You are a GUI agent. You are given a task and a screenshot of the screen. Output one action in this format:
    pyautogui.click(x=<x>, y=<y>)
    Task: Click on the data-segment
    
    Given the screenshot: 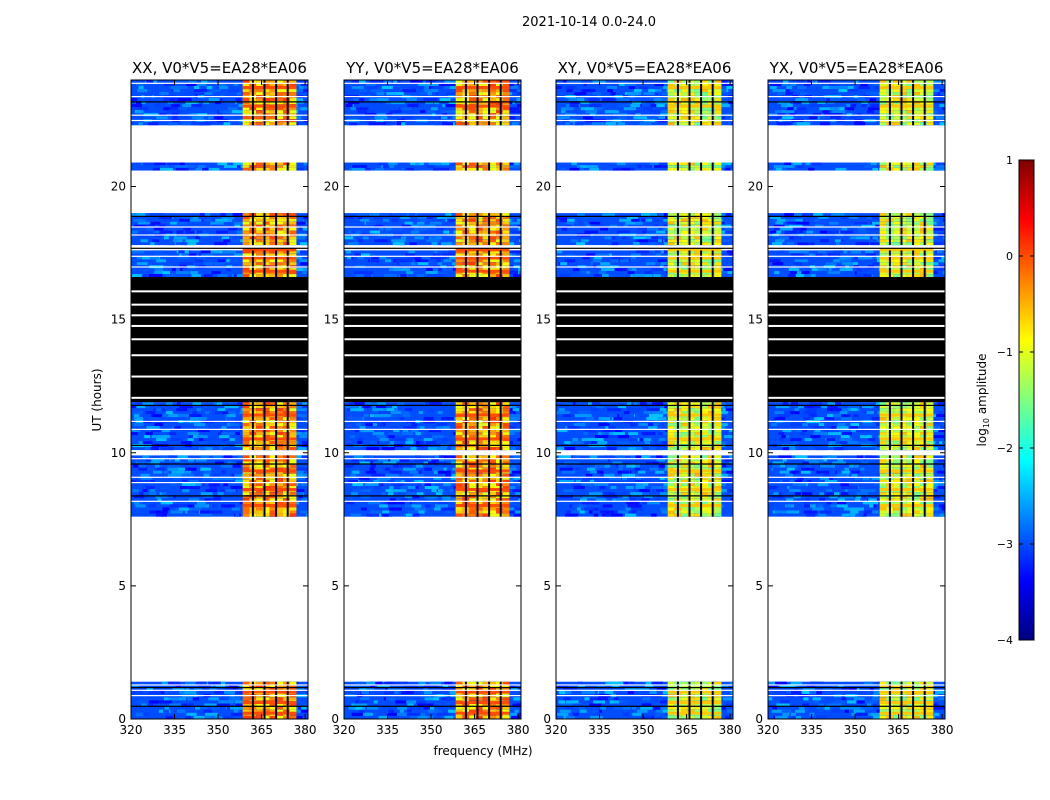 What is the action you would take?
    pyautogui.click(x=219, y=166)
    